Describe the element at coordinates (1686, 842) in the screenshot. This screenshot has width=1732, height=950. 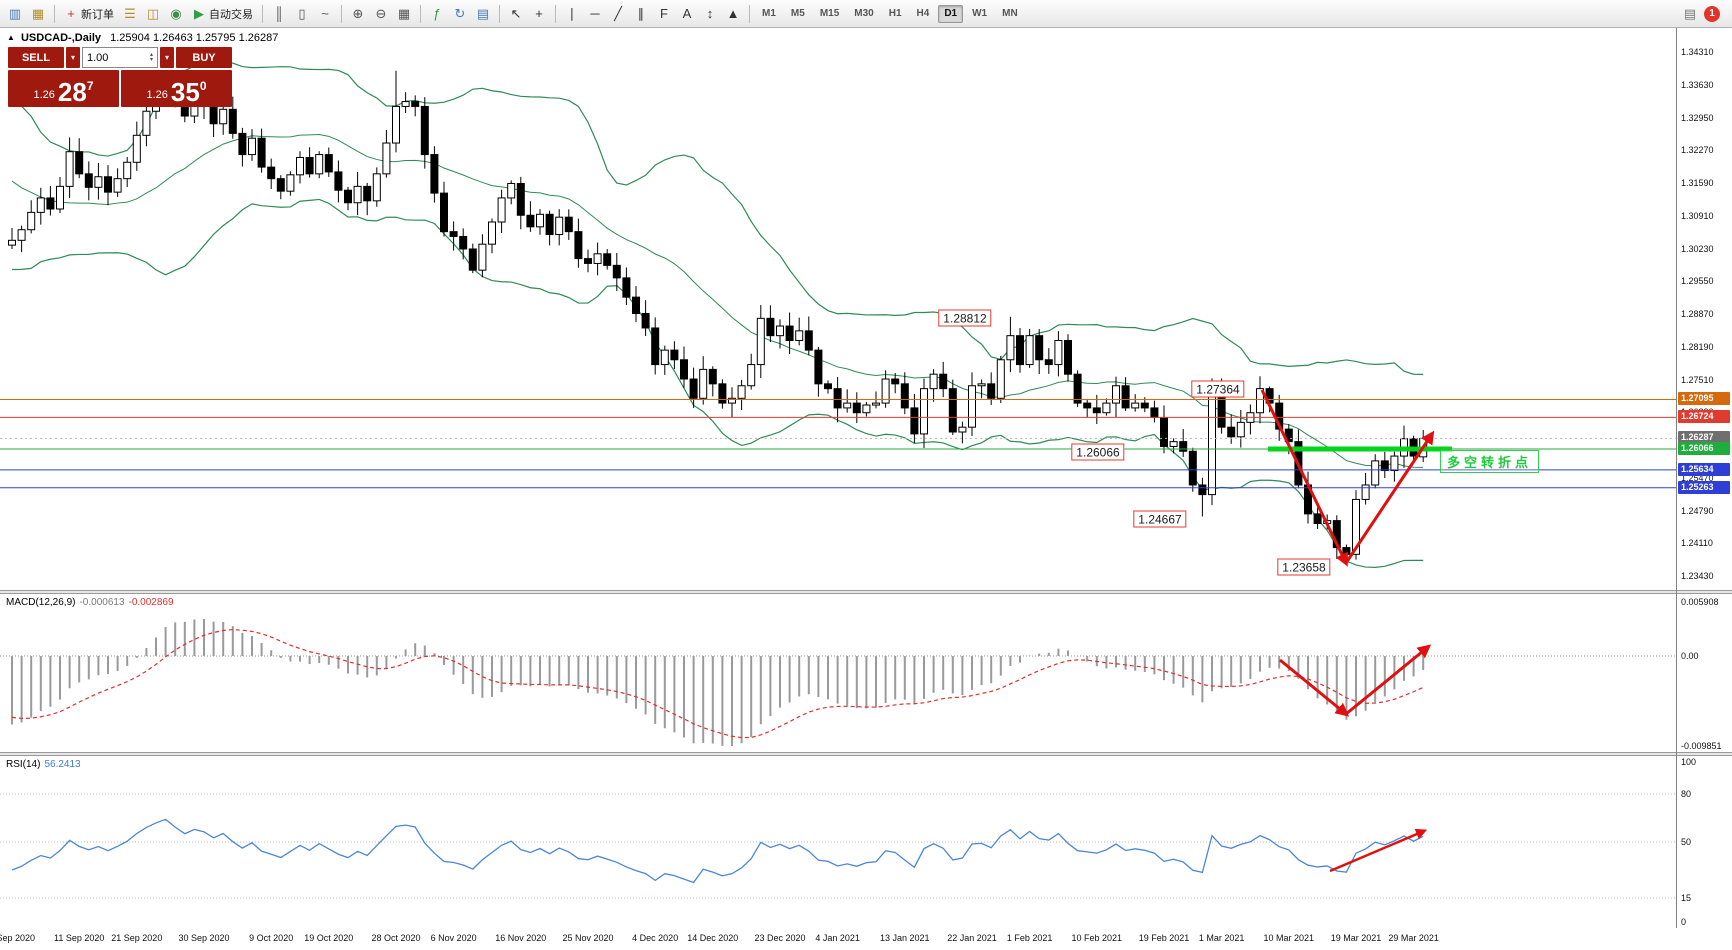
I see `rsi-axis-label: 50` at that location.